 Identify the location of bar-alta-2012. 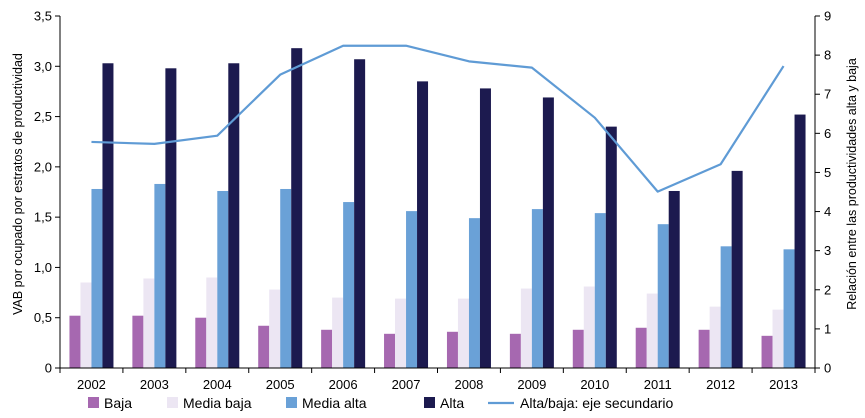
(737, 269).